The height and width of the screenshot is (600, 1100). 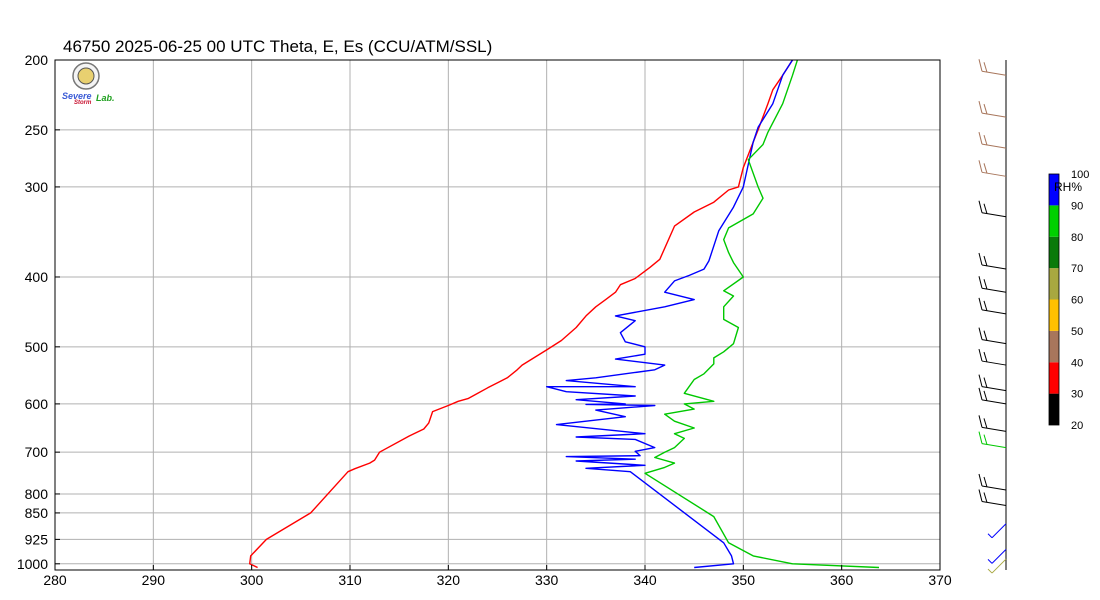 I want to click on x-tick-label: 290, so click(x=154, y=580).